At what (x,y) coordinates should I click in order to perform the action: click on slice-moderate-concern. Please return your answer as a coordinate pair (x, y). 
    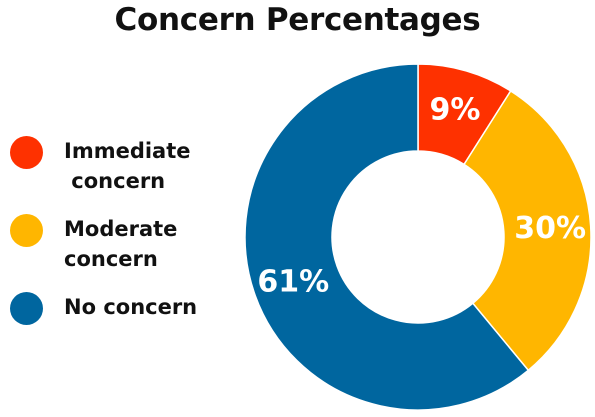
    Looking at the image, I should click on (527, 230).